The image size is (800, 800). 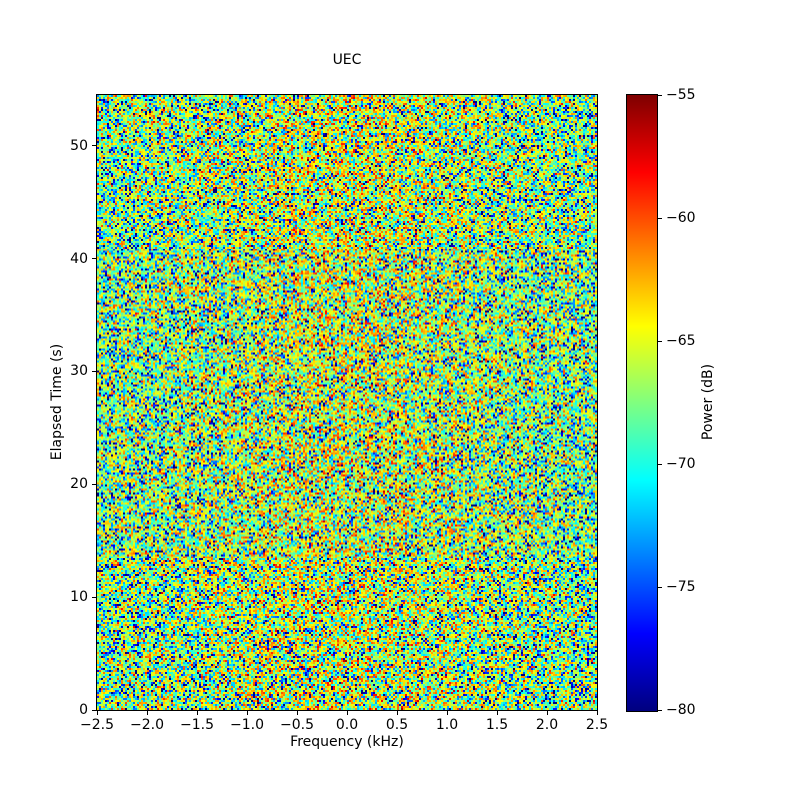 I want to click on colorbar-label: Power (dB), so click(x=708, y=402).